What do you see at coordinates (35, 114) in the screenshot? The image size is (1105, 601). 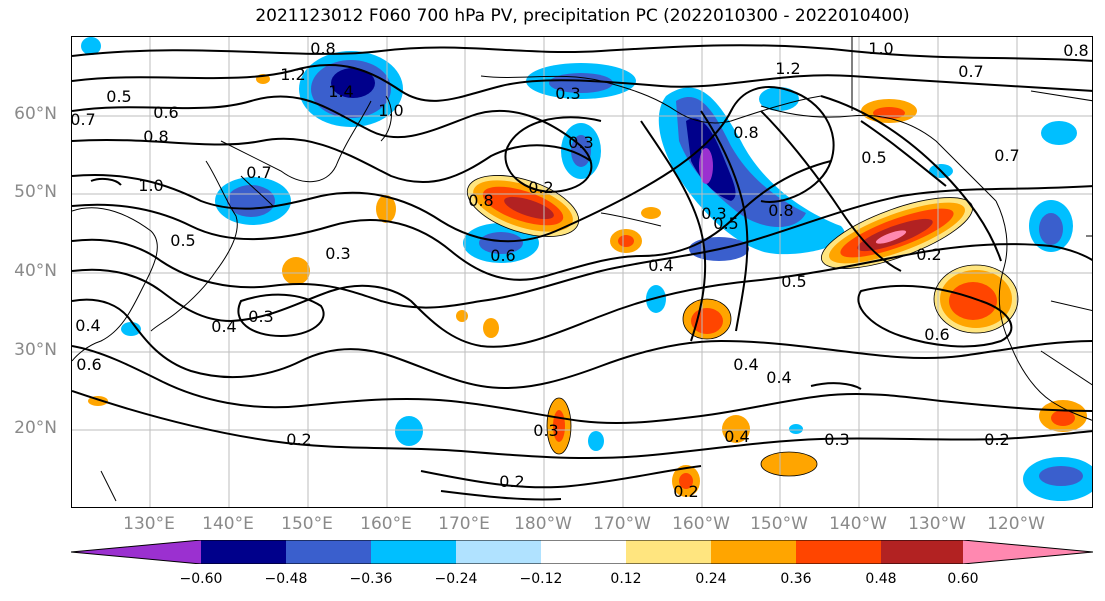 I see `lat-label-60n: 60°N` at bounding box center [35, 114].